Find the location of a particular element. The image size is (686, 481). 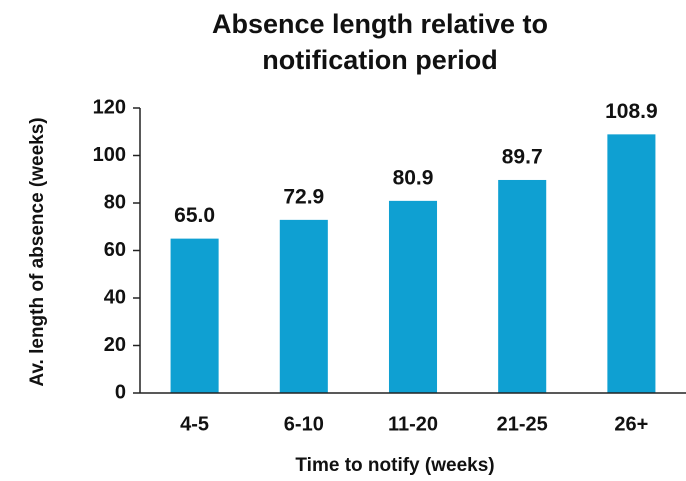

y-axis-label: Av. length of absence (weeks) is located at coordinates (37, 251).